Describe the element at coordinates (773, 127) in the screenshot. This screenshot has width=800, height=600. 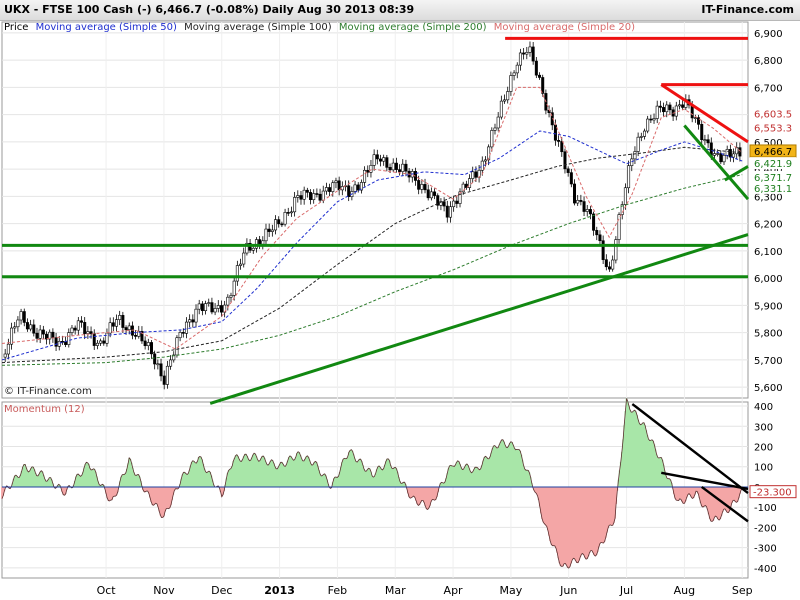
I see `price-marker` at that location.